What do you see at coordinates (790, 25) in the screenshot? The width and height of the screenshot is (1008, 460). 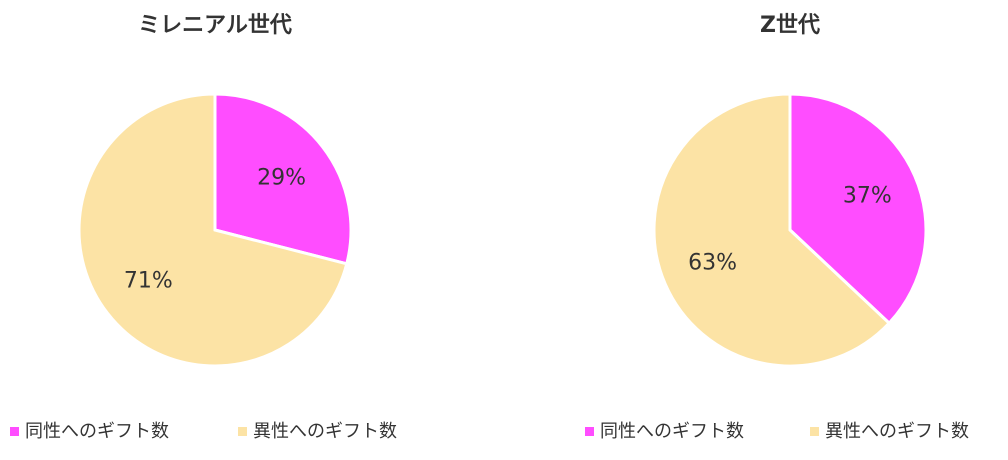 I see `chart-title: Z世代` at bounding box center [790, 25].